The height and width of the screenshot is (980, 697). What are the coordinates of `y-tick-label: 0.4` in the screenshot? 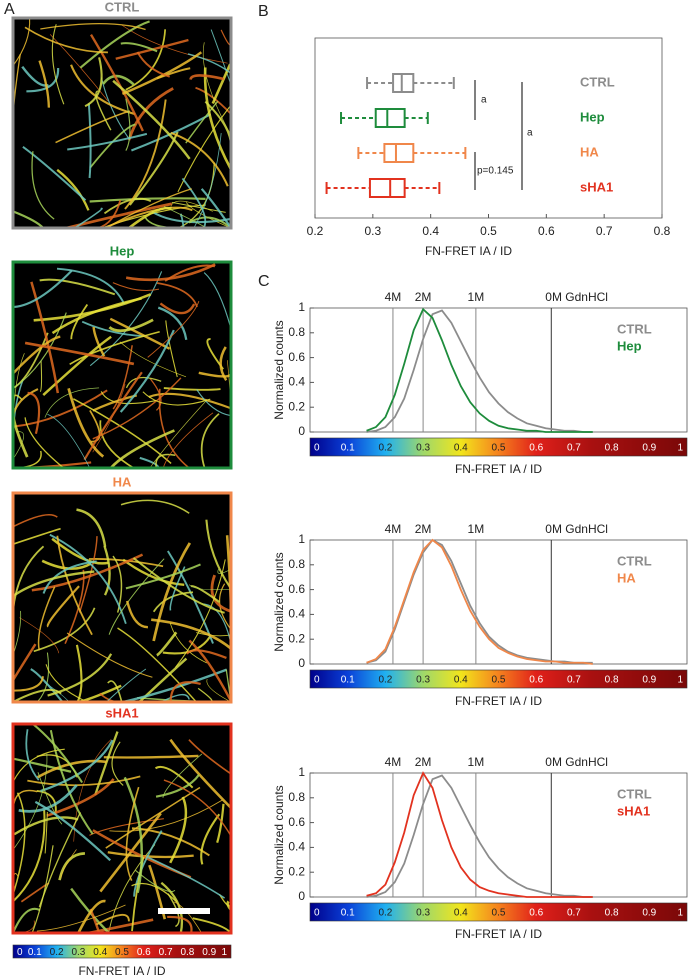 It's located at (296, 847).